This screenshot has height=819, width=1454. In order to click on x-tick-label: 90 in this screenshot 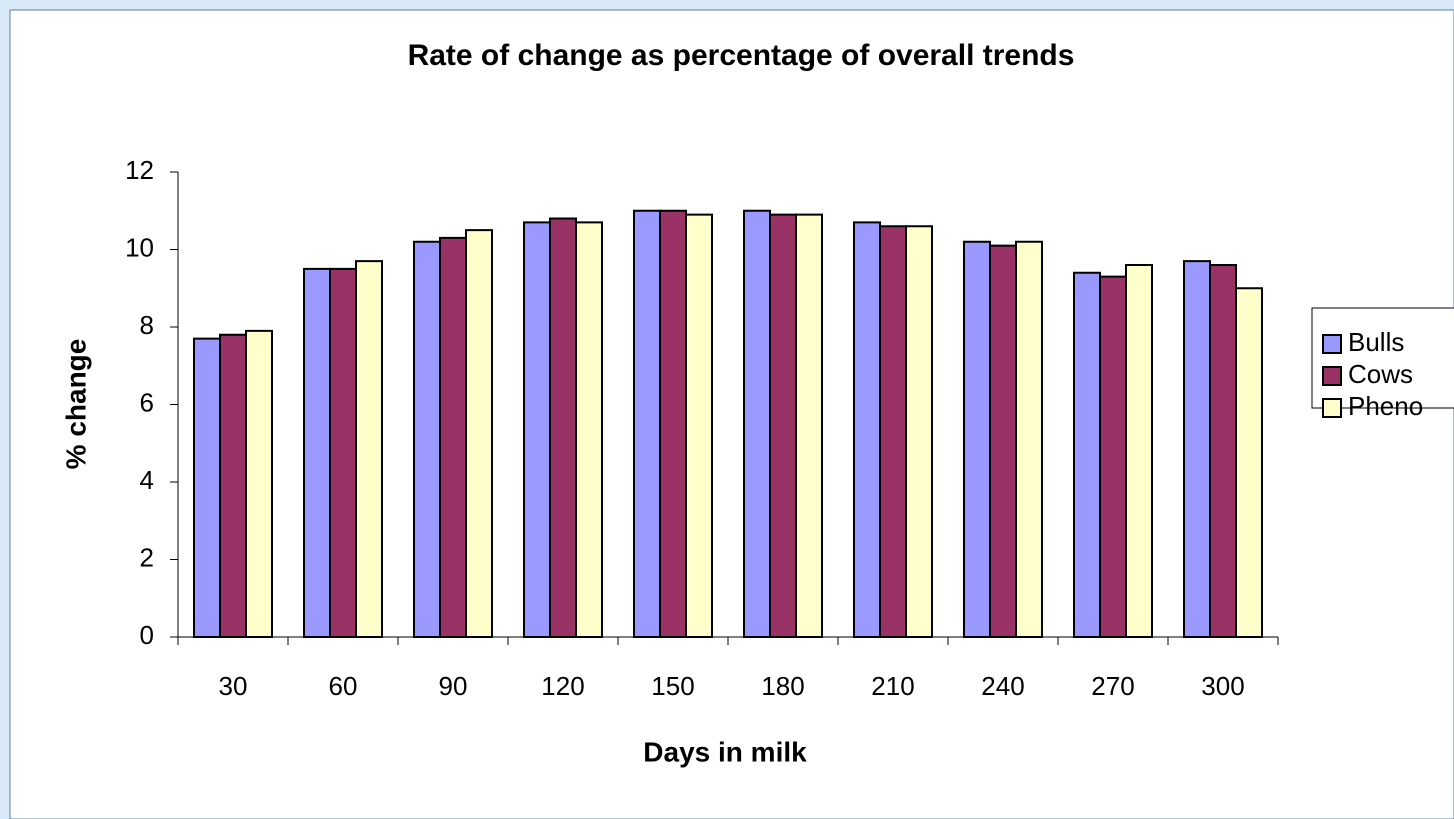, I will do `click(453, 686)`.